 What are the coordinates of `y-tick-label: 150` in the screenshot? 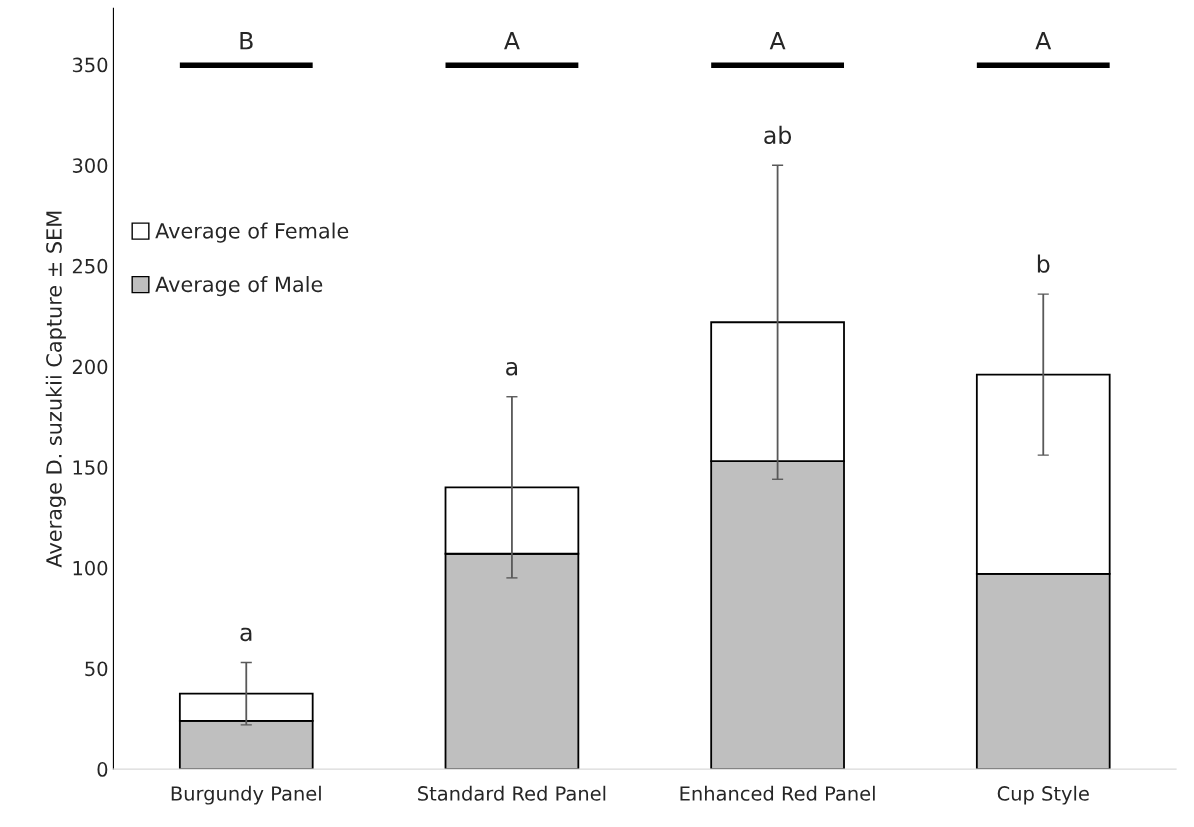 It's located at (90, 467).